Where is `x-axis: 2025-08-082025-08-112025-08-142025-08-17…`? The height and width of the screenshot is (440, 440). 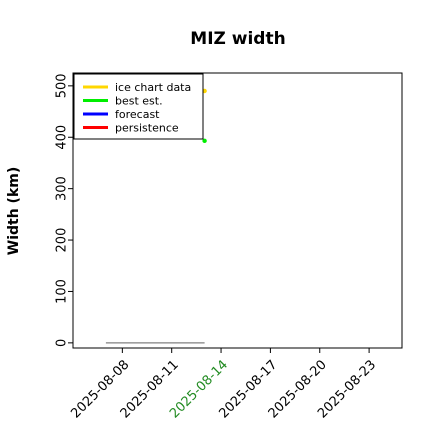
x-axis: 2025-08-082025-08-112025-08-142025-08-17… is located at coordinates (223, 384).